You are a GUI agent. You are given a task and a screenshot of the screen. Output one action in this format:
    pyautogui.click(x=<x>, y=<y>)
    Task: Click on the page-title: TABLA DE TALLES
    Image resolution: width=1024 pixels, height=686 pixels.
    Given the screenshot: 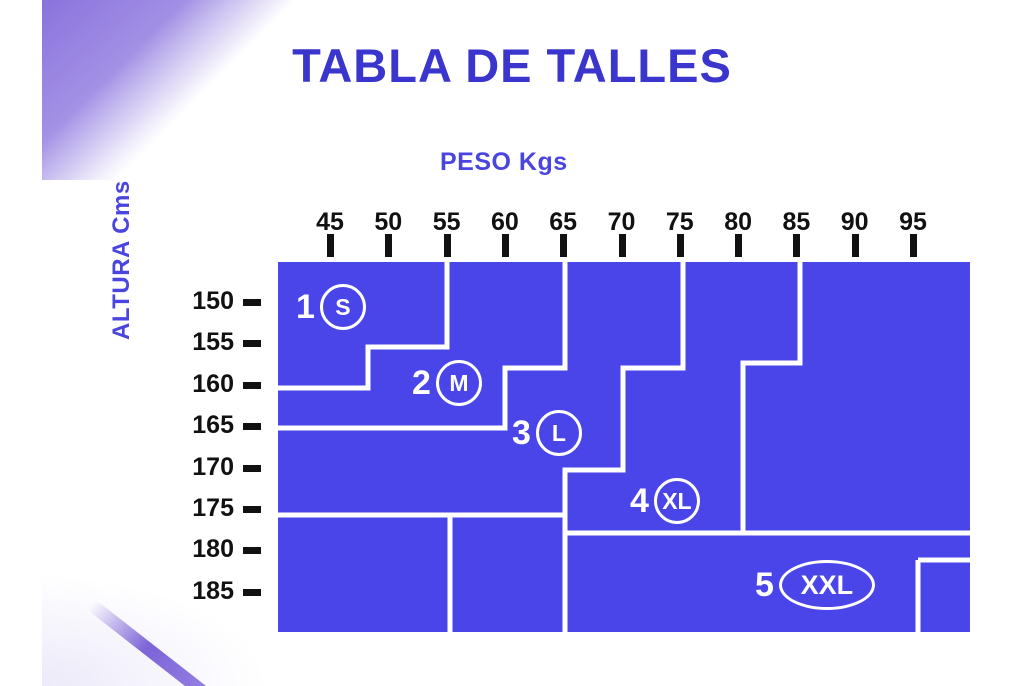 What is the action you would take?
    pyautogui.click(x=512, y=65)
    